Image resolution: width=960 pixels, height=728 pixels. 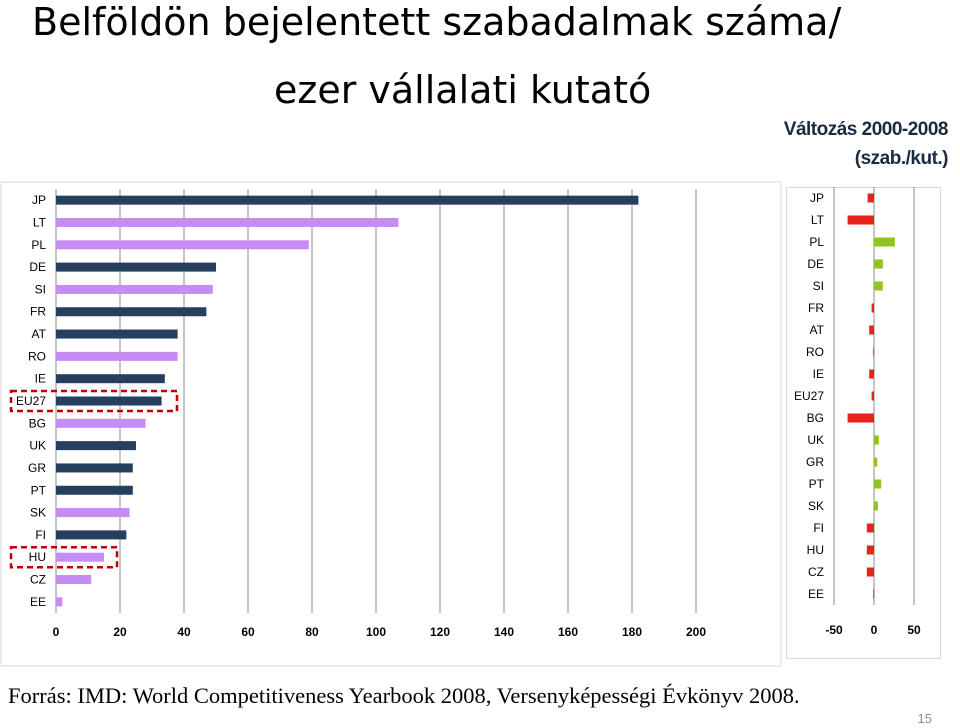 I want to click on change-bar-fr, so click(x=872, y=308).